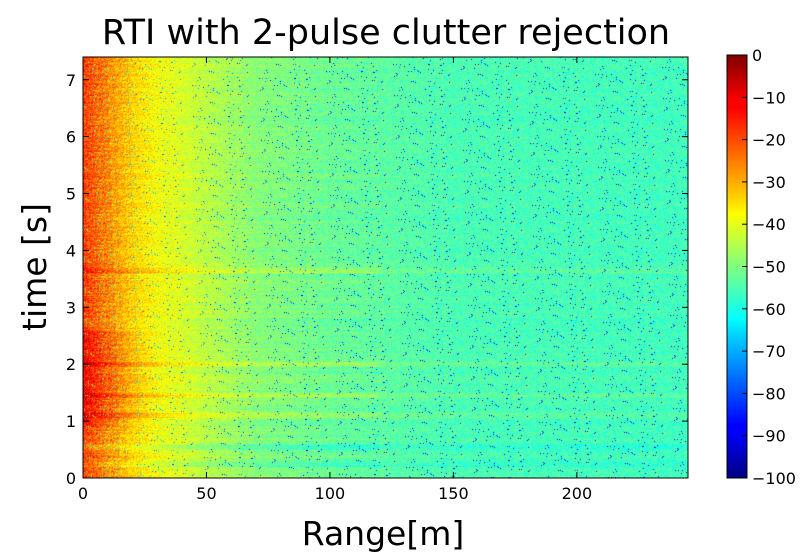 This screenshot has width=807, height=553. I want to click on x-tick-label: 0, so click(83, 493).